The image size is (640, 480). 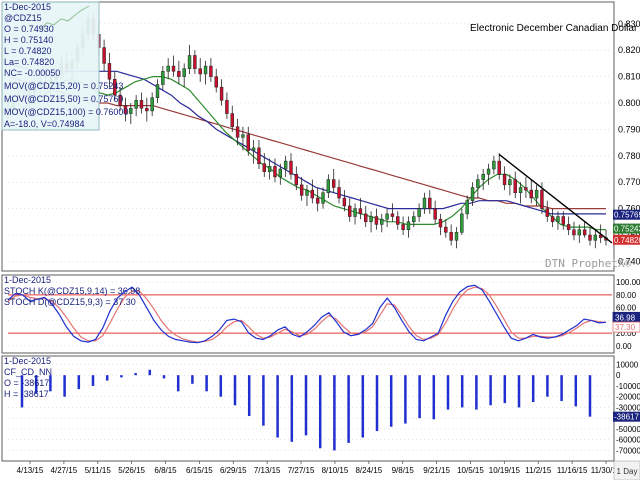 What do you see at coordinates (63, 86) in the screenshot?
I see `header-ma20: MOV(@CDZ15,20) = 0.75243` at bounding box center [63, 86].